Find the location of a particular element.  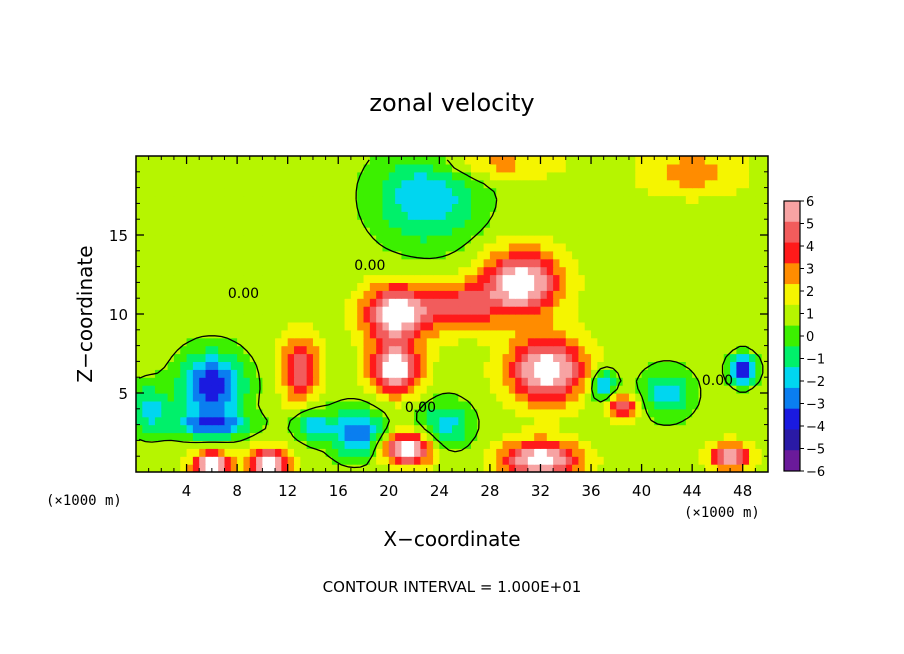

x-tick-label: 20 is located at coordinates (388, 491).